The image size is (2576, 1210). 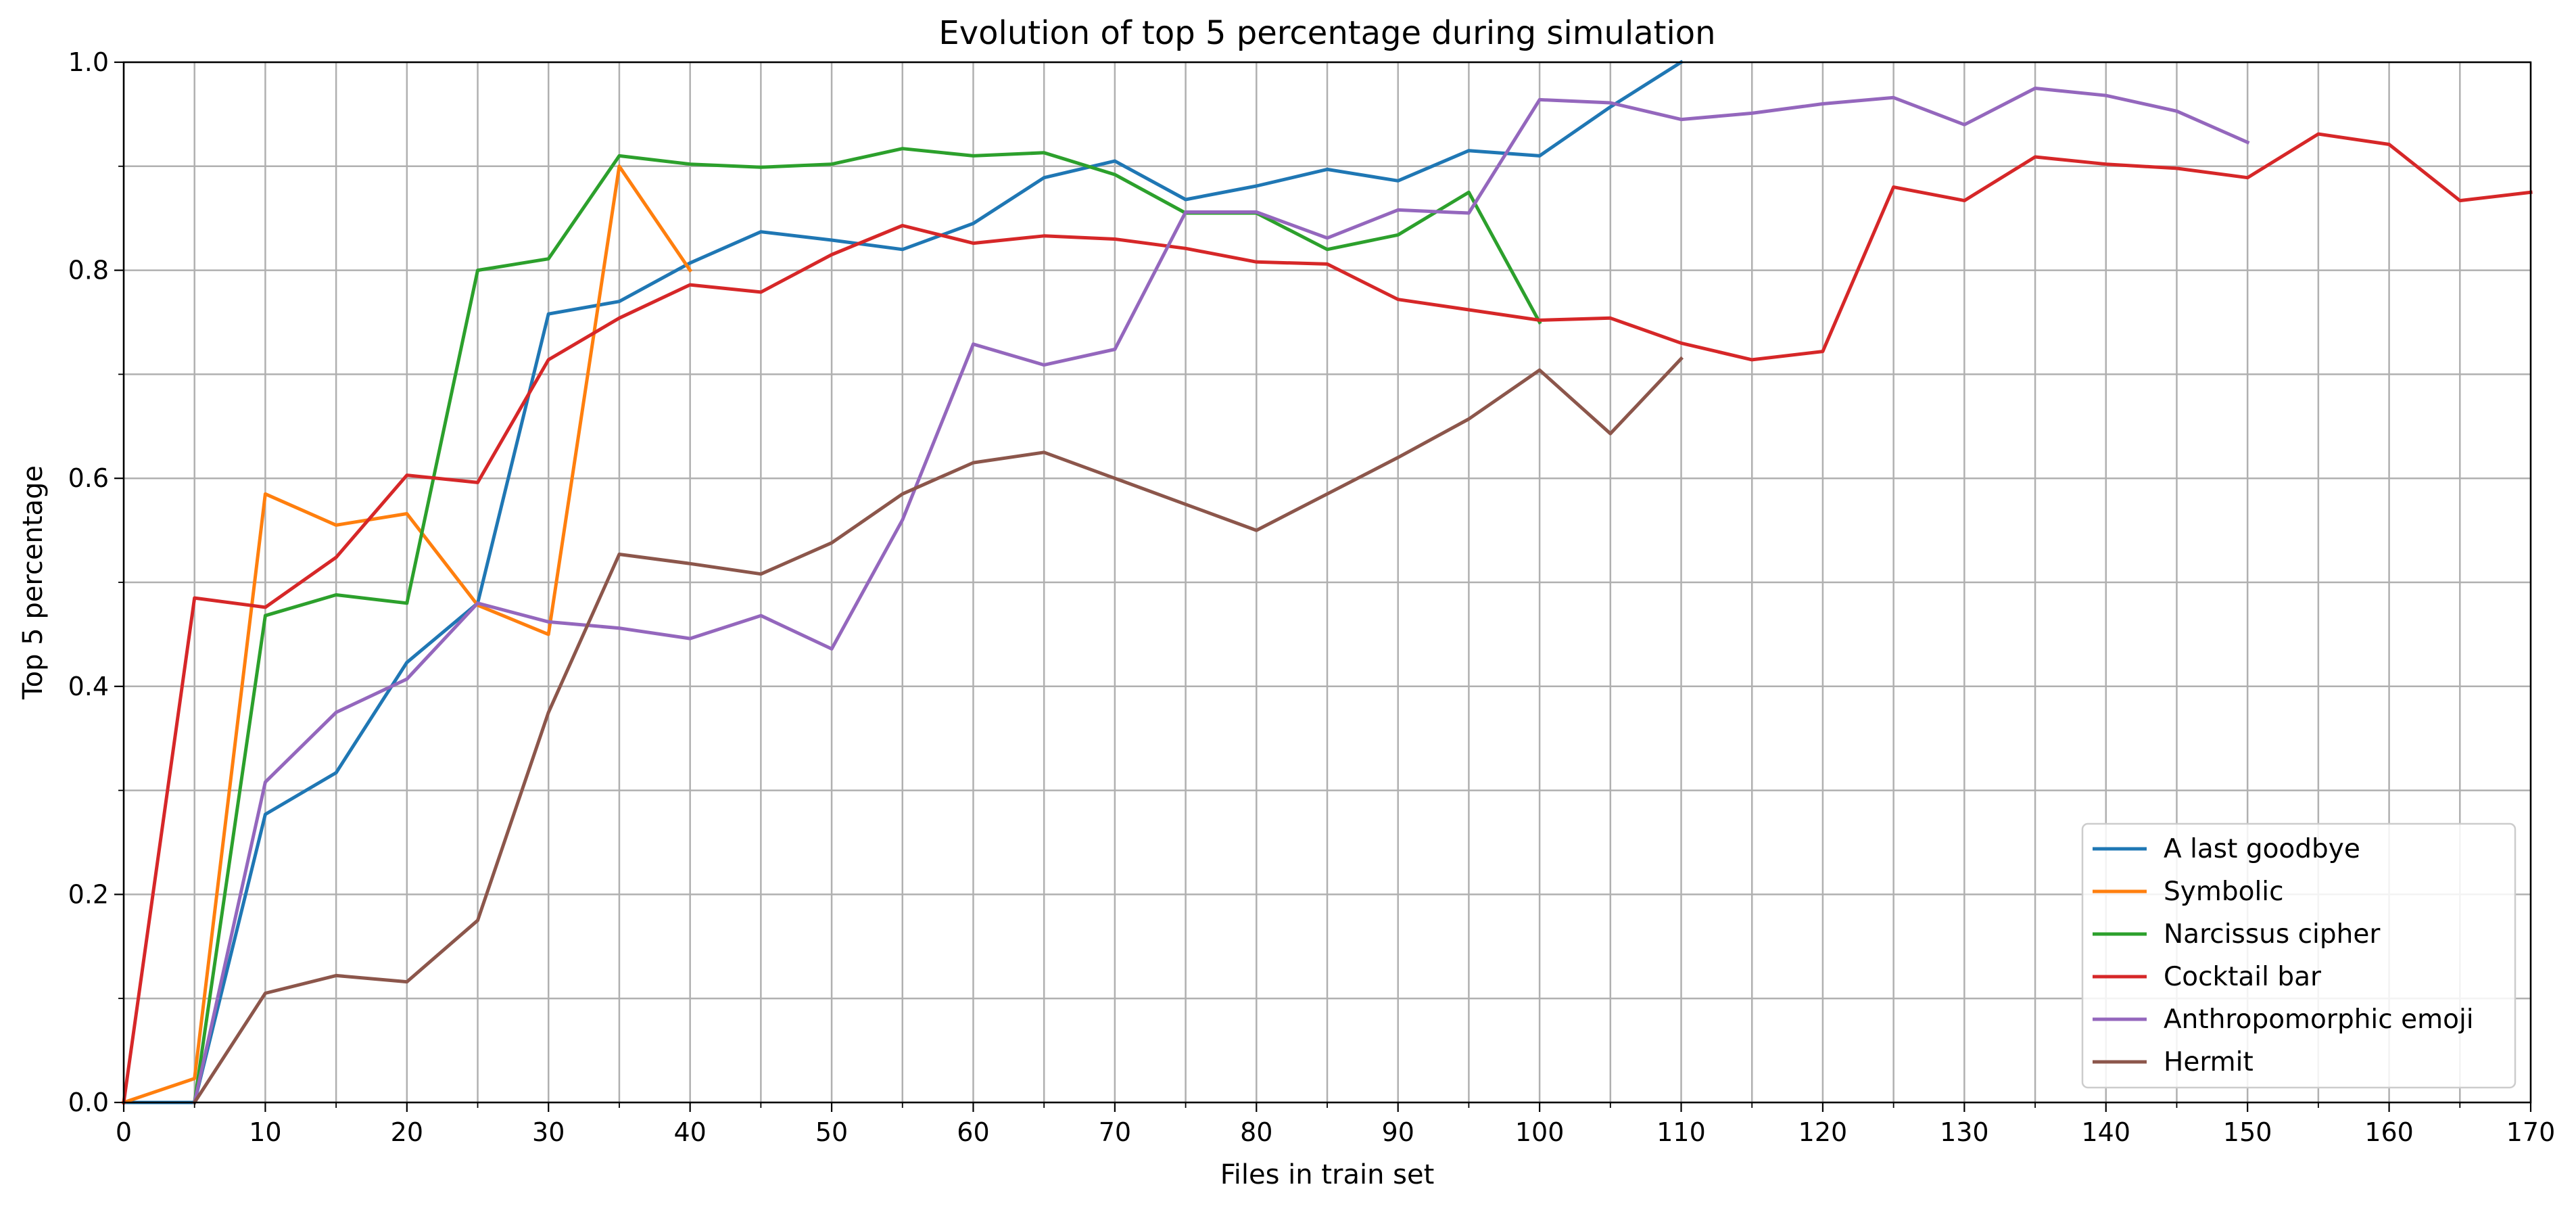 What do you see at coordinates (2272, 934) in the screenshot?
I see `legend-label-narcissus-cipher: Narcissus cipher` at bounding box center [2272, 934].